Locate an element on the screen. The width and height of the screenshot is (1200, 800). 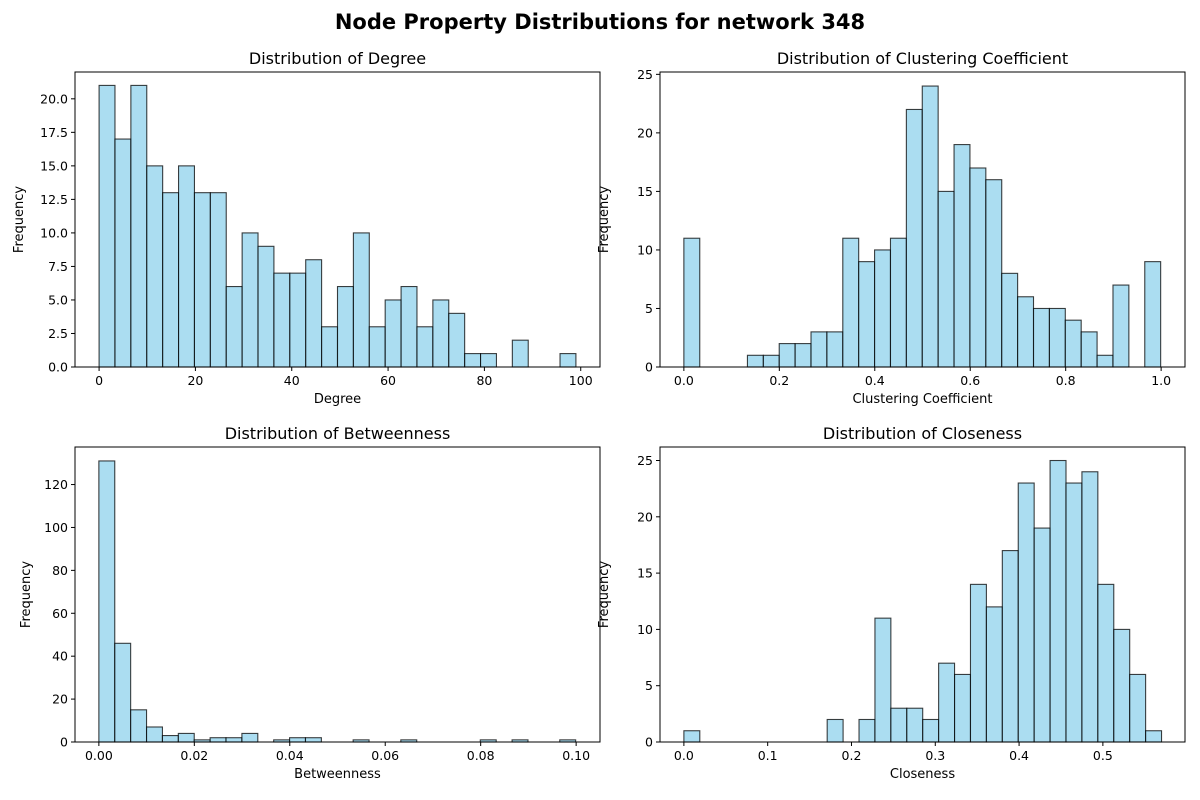
chart-title: Distribution of Closeness is located at coordinates (922, 433).